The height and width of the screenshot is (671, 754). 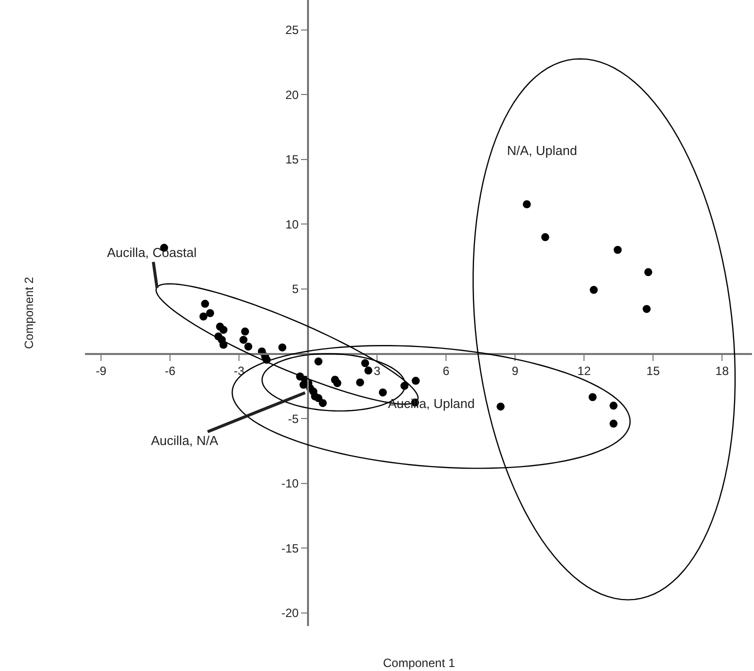 What do you see at coordinates (292, 30) in the screenshot?
I see `y-tick-label: 25` at bounding box center [292, 30].